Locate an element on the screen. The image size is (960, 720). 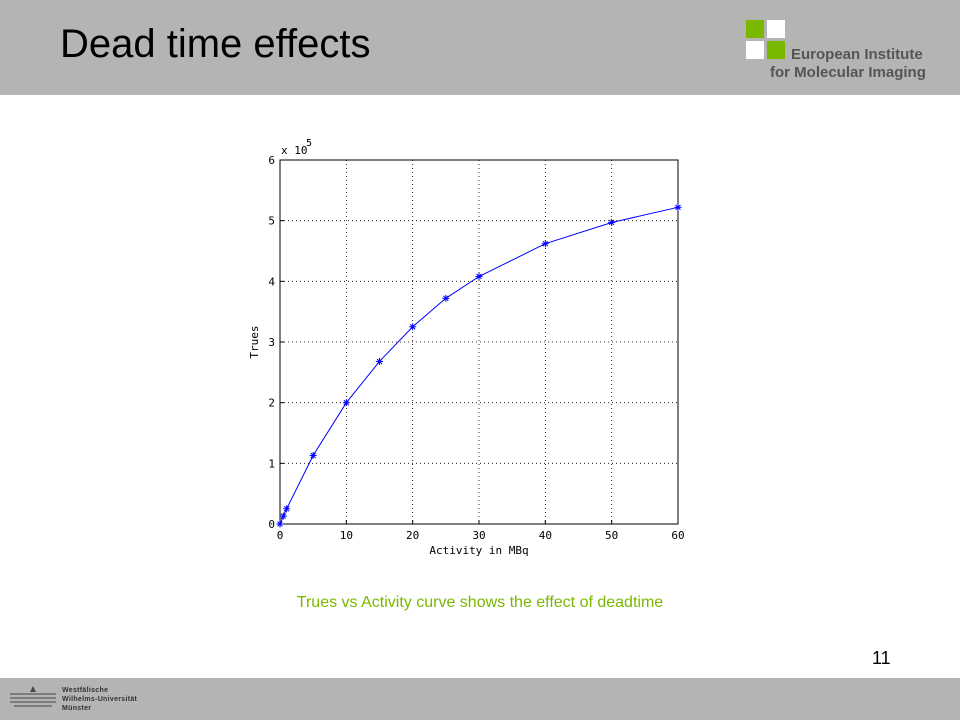
y-tick-label: 6 is located at coordinates (271, 160).